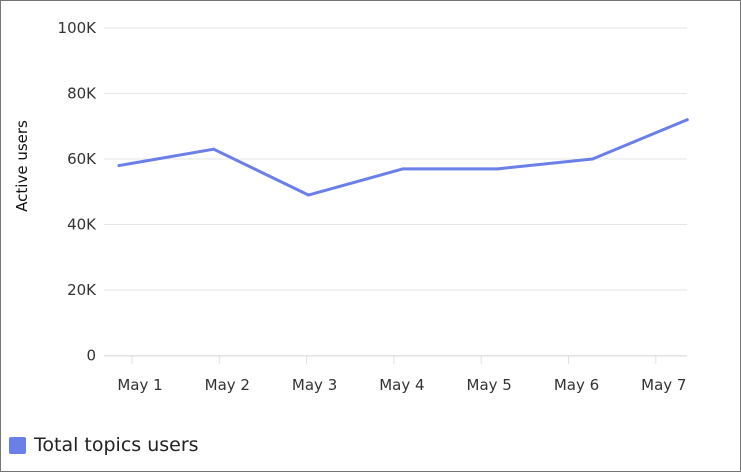  What do you see at coordinates (139, 385) in the screenshot?
I see `x-tick-label: May 1` at bounding box center [139, 385].